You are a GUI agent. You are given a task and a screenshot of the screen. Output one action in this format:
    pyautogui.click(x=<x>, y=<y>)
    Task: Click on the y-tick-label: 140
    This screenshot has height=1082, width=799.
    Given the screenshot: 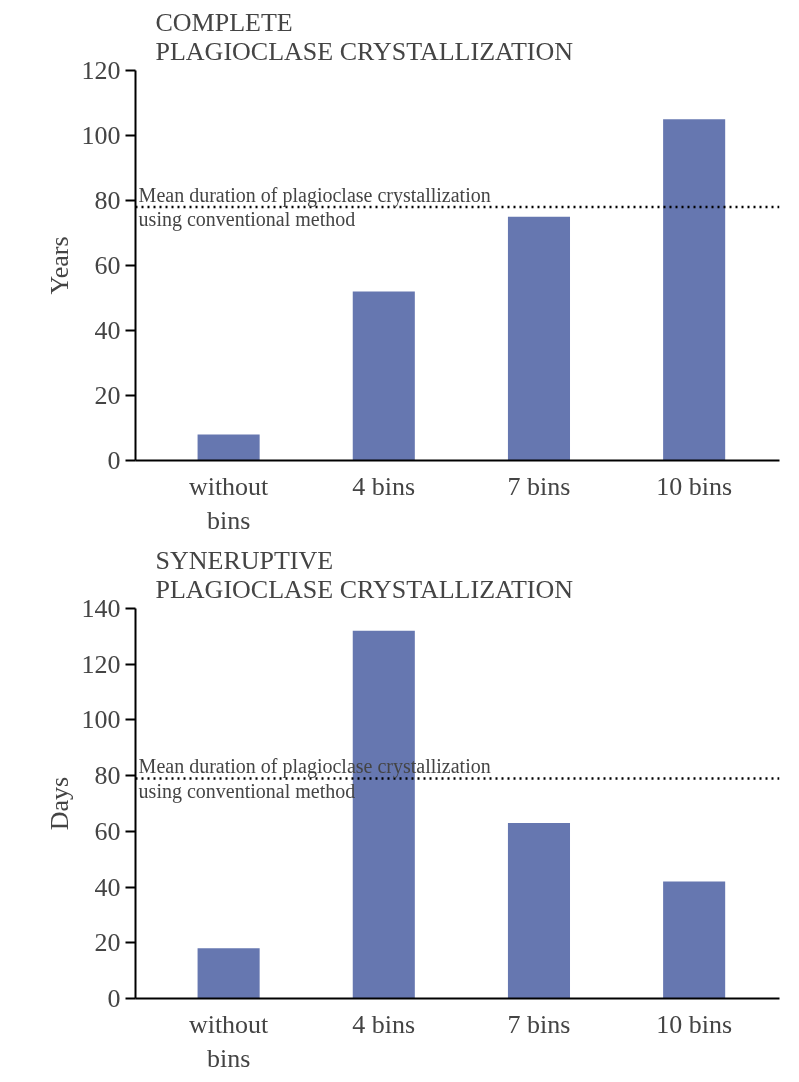 What is the action you would take?
    pyautogui.click(x=101, y=608)
    